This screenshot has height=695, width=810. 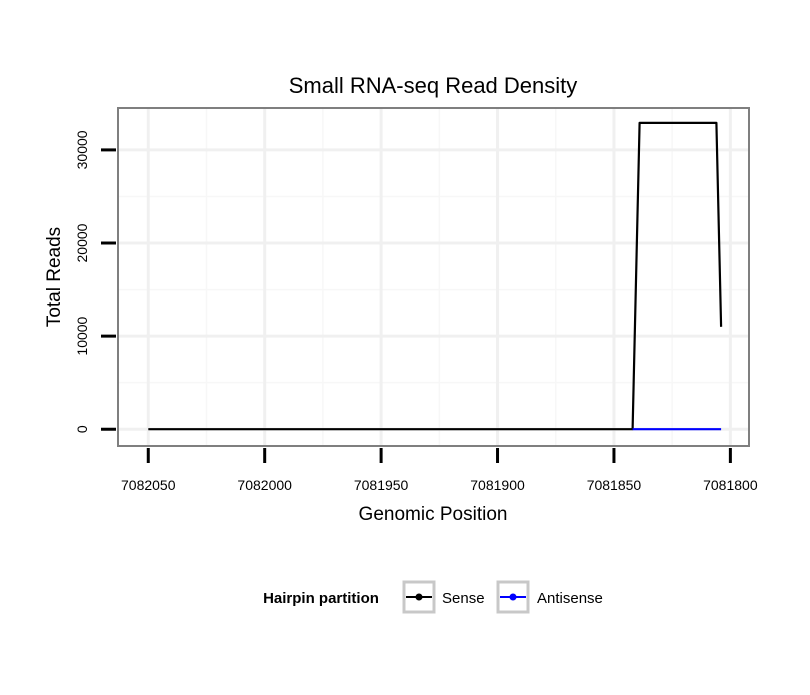 What do you see at coordinates (614, 485) in the screenshot?
I see `x-tick-label: 7081850` at bounding box center [614, 485].